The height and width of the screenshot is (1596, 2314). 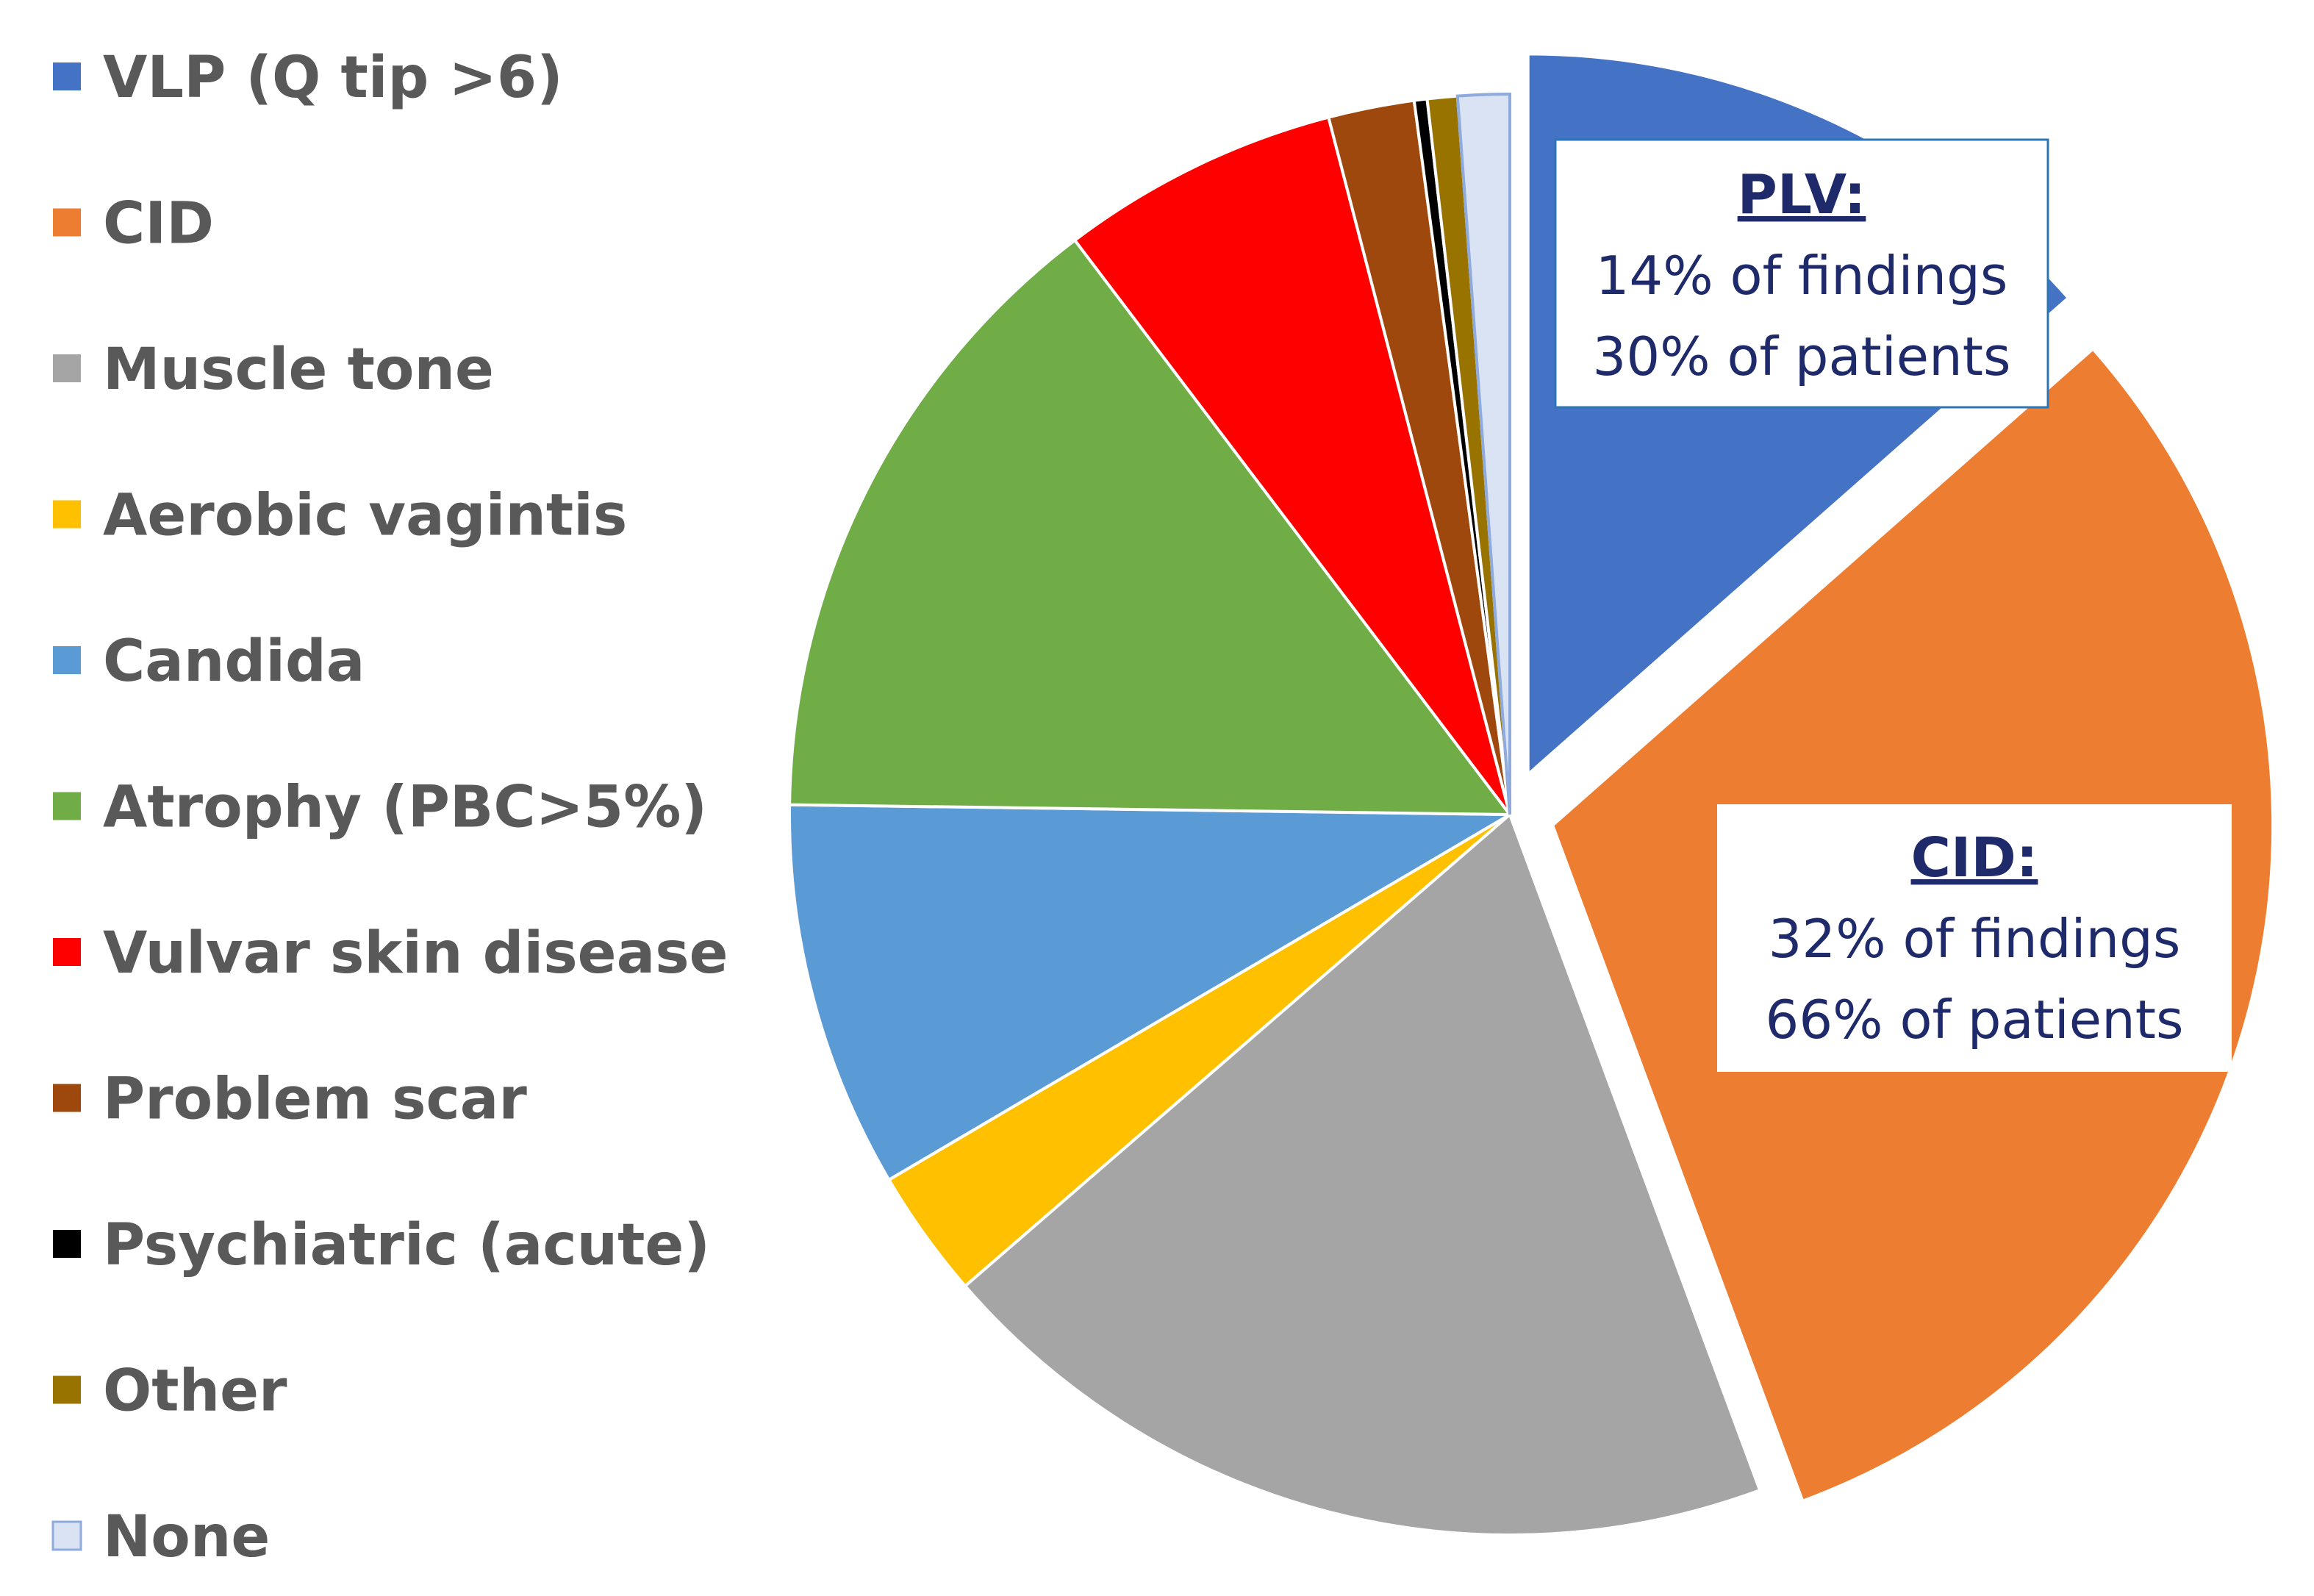 I want to click on legend-swatch-aerobic-vagintis, so click(x=67, y=514).